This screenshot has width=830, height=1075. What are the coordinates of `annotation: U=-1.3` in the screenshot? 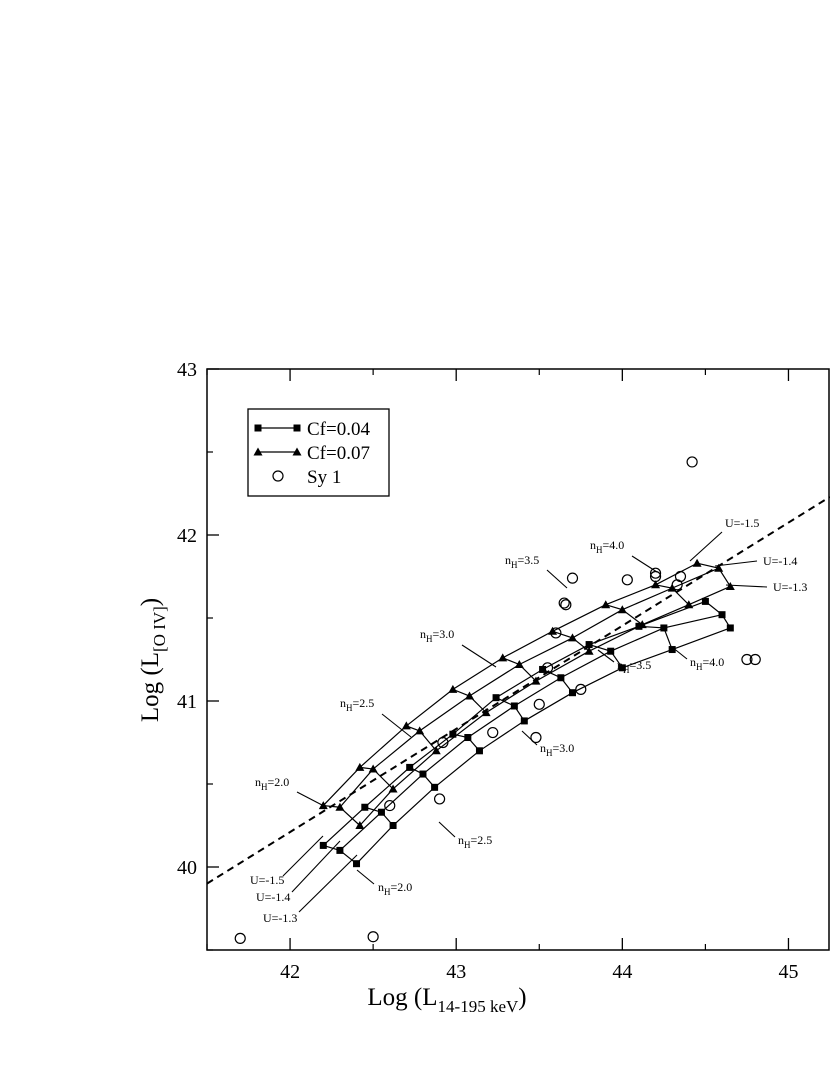 It's located at (790, 587).